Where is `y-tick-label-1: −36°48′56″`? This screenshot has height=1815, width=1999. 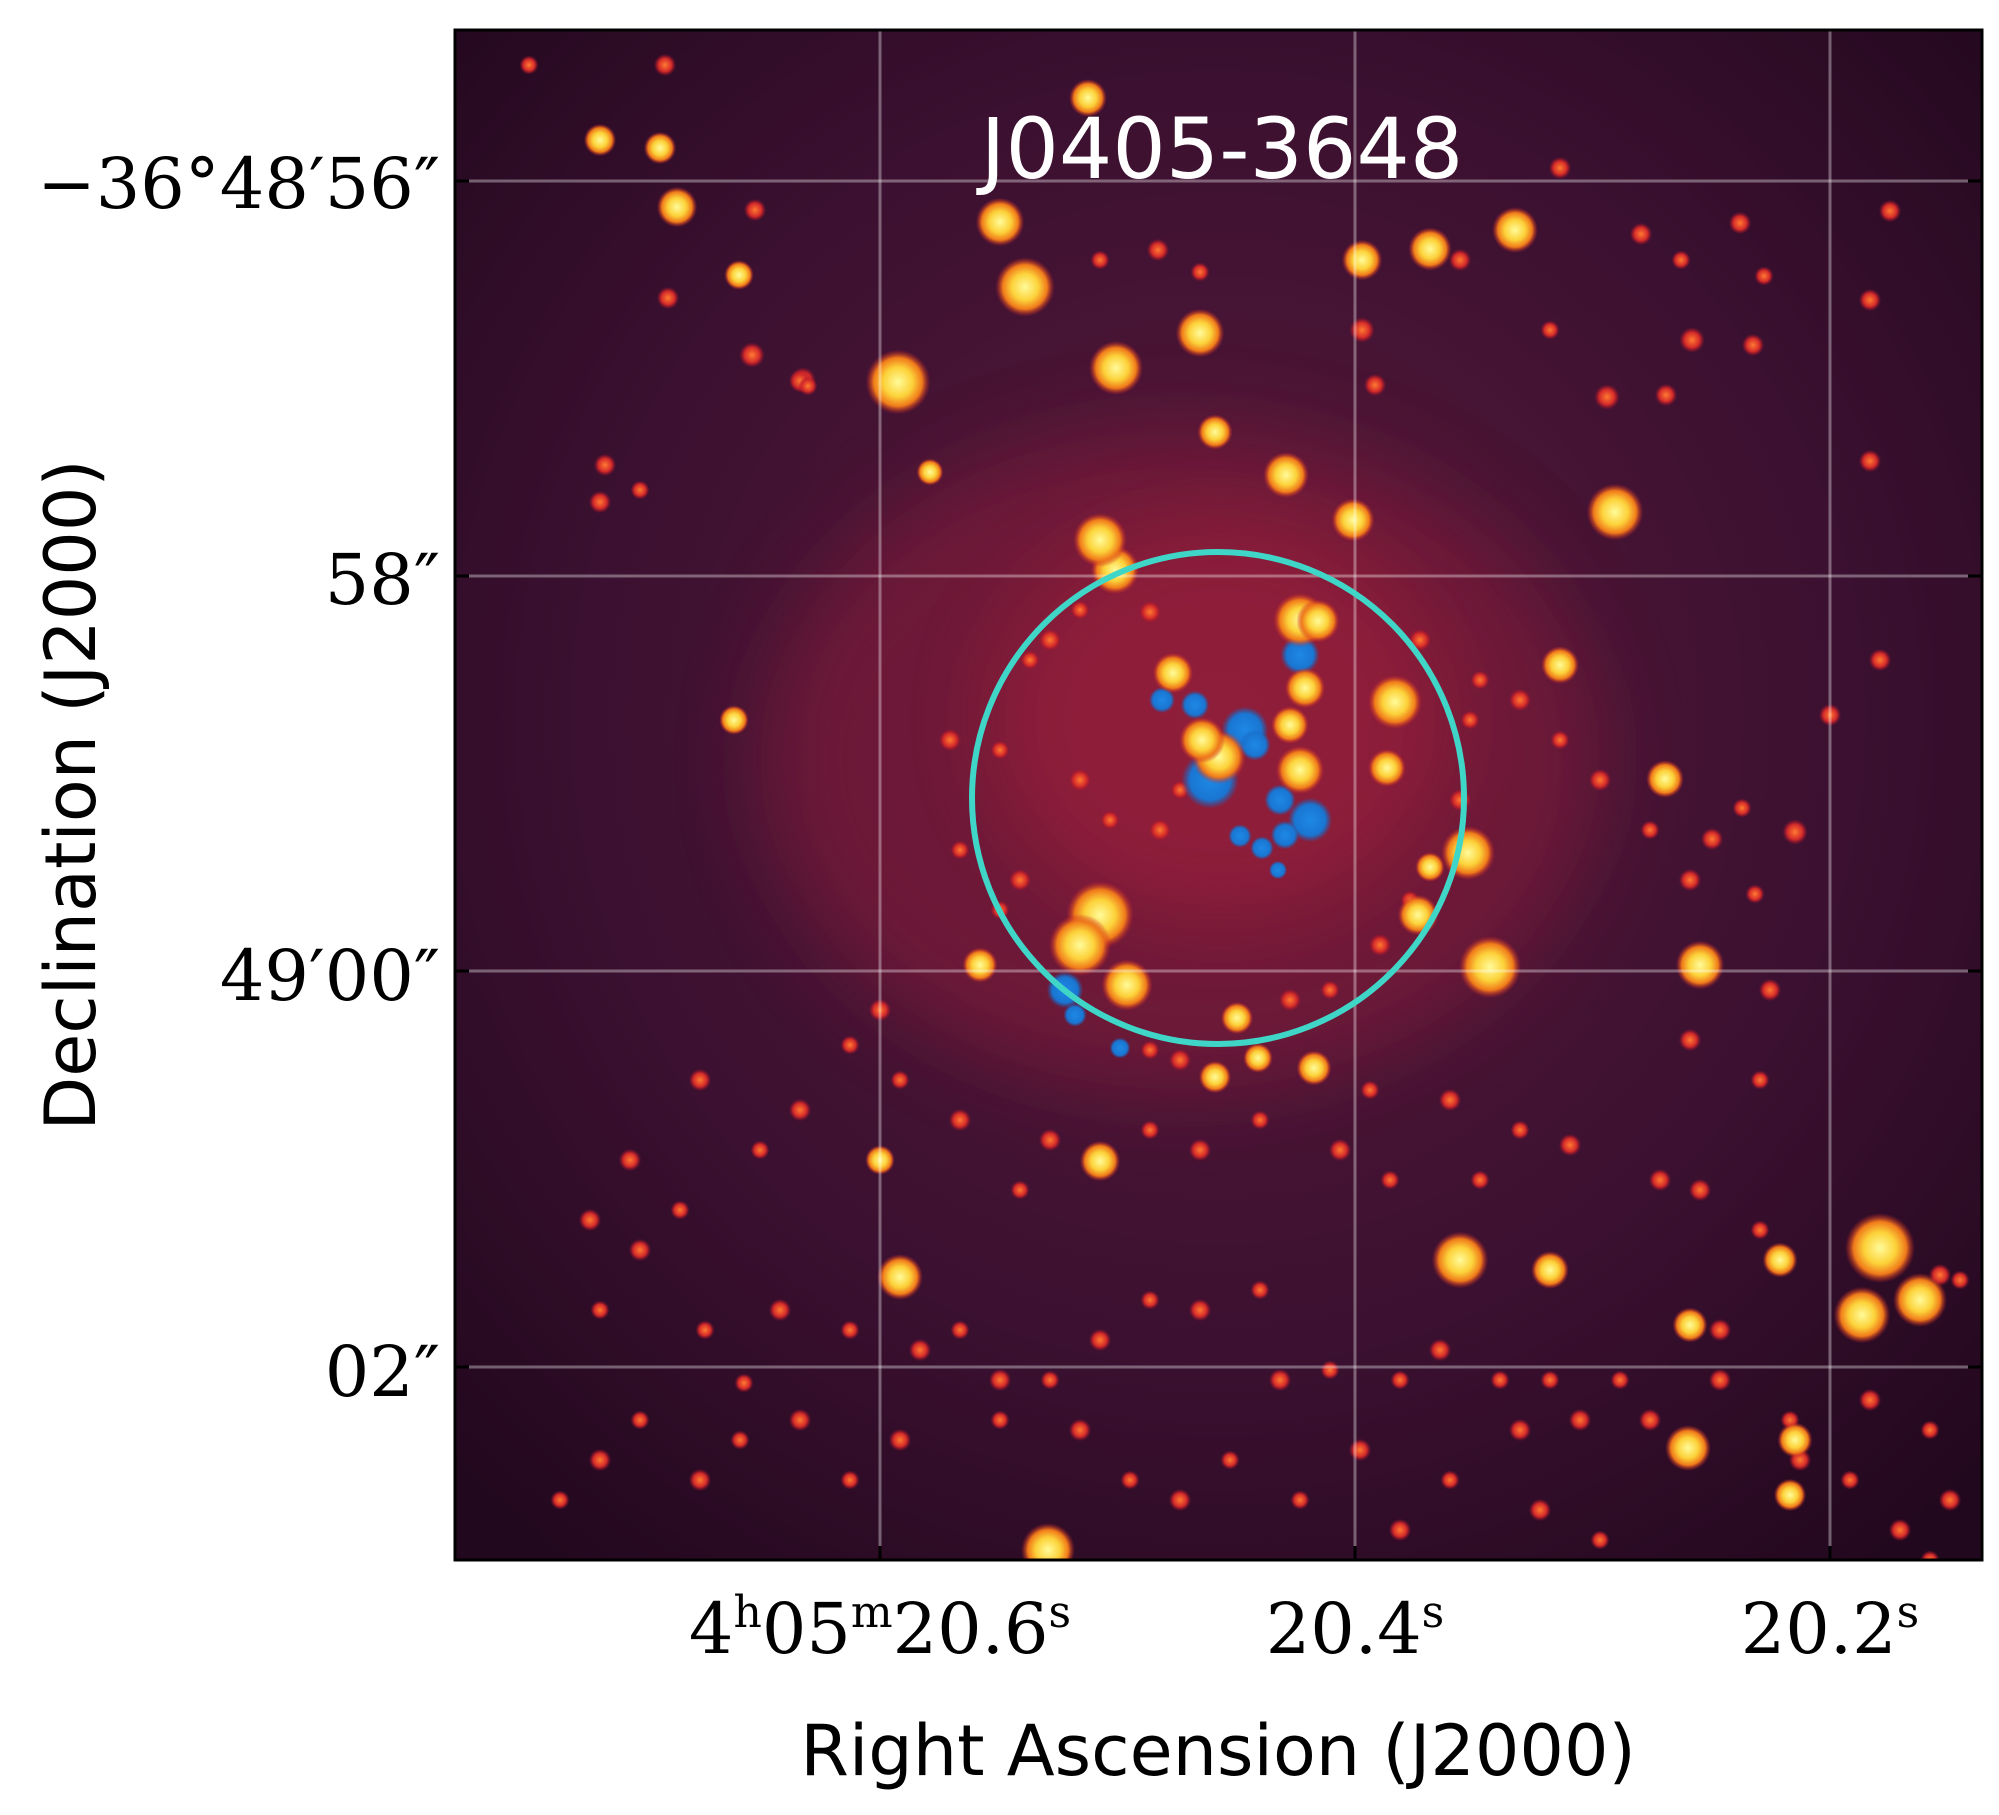
y-tick-label-1: −36°48′56″ is located at coordinates (238, 184).